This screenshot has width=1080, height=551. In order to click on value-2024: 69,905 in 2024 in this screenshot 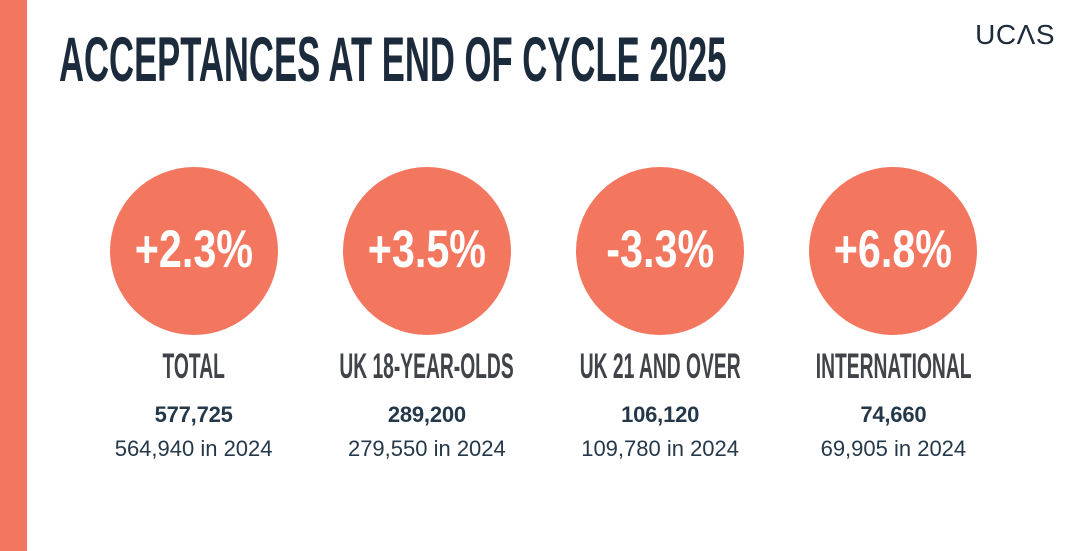, I will do `click(893, 449)`.